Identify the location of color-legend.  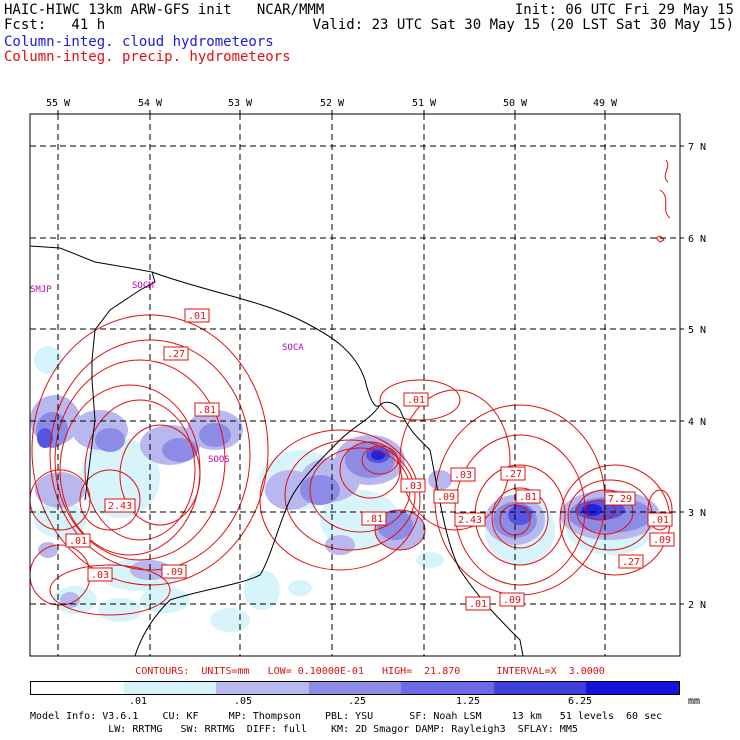
(355, 688).